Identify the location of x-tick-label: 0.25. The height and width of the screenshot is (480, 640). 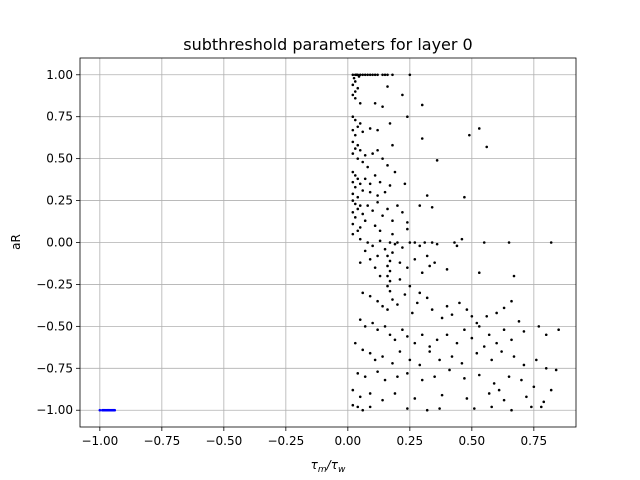
(409, 441).